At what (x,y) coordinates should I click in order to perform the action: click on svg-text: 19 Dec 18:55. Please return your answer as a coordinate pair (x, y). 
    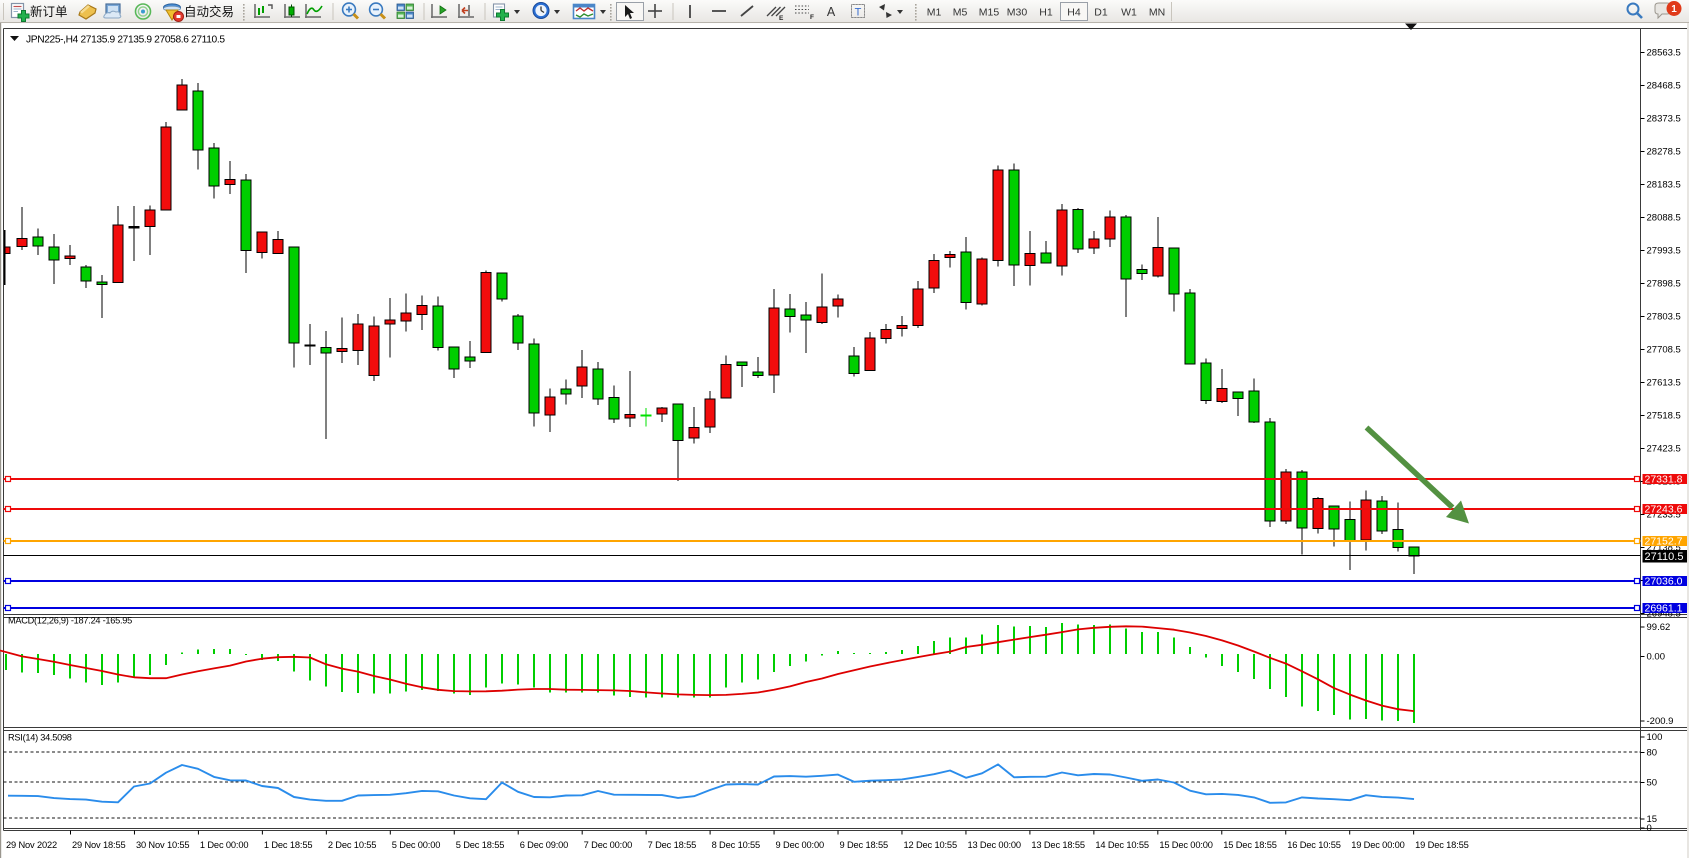
    Looking at the image, I should click on (1442, 845).